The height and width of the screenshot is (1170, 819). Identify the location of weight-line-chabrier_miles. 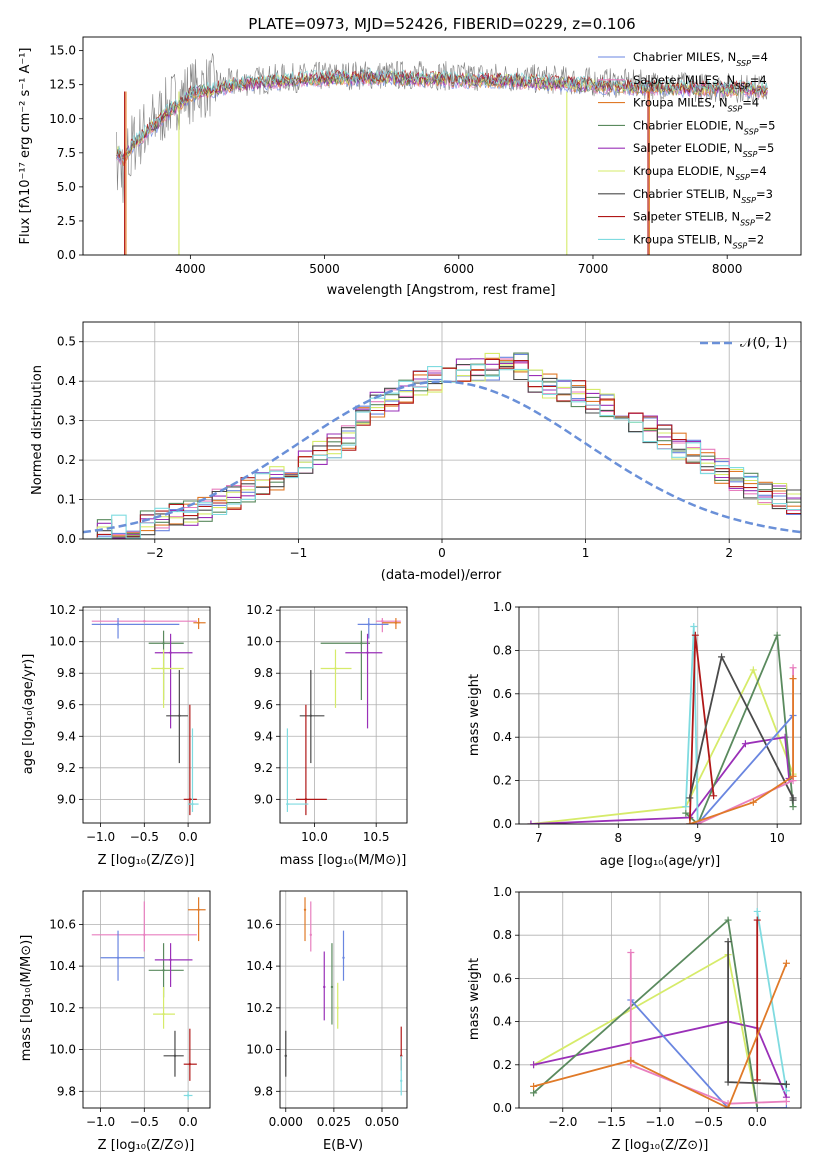
(741, 769).